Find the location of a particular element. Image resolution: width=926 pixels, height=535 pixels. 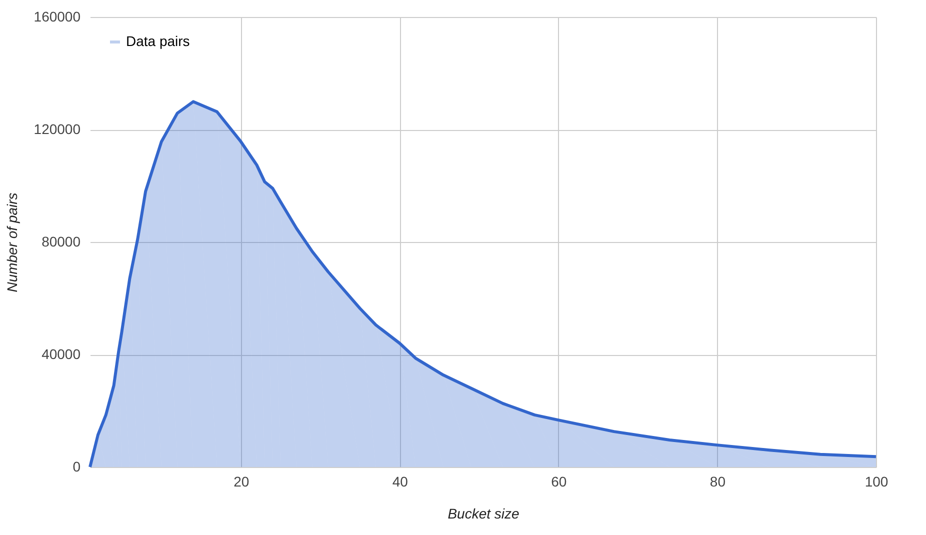

y-tick-label: 120000 is located at coordinates (57, 129).